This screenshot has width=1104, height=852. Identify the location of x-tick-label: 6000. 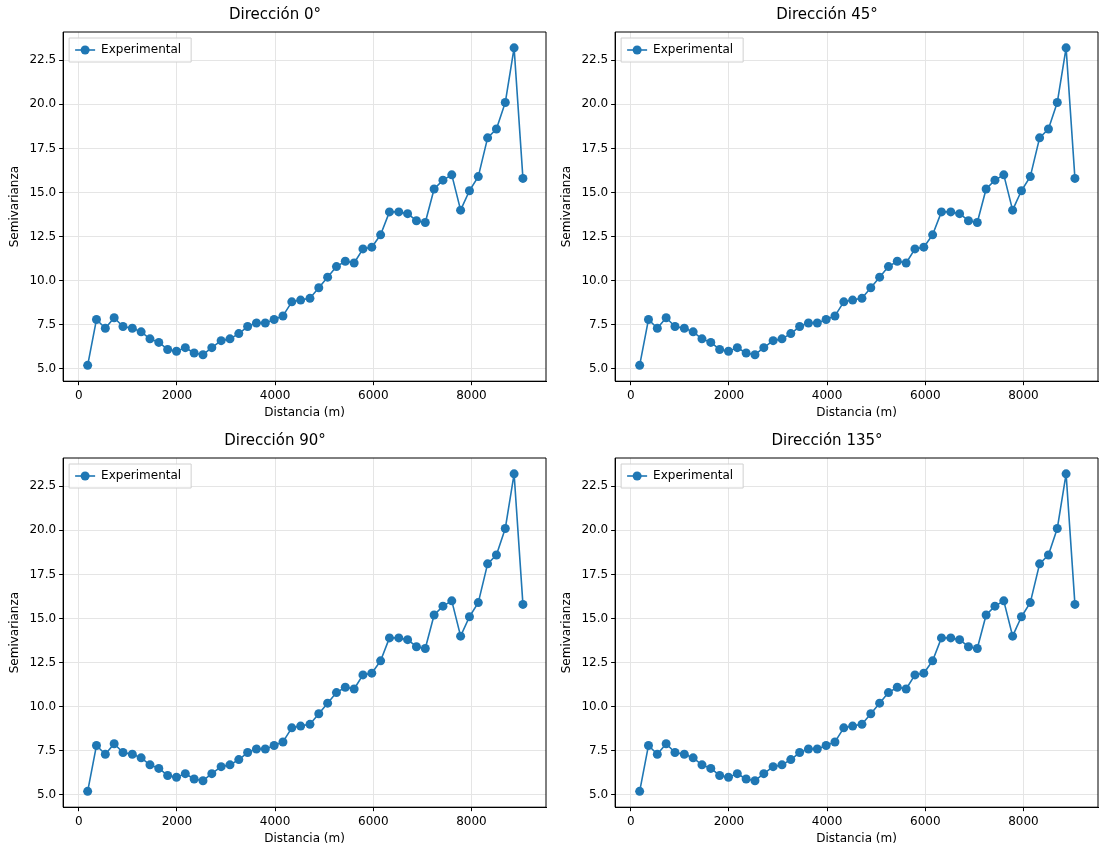
(373, 394).